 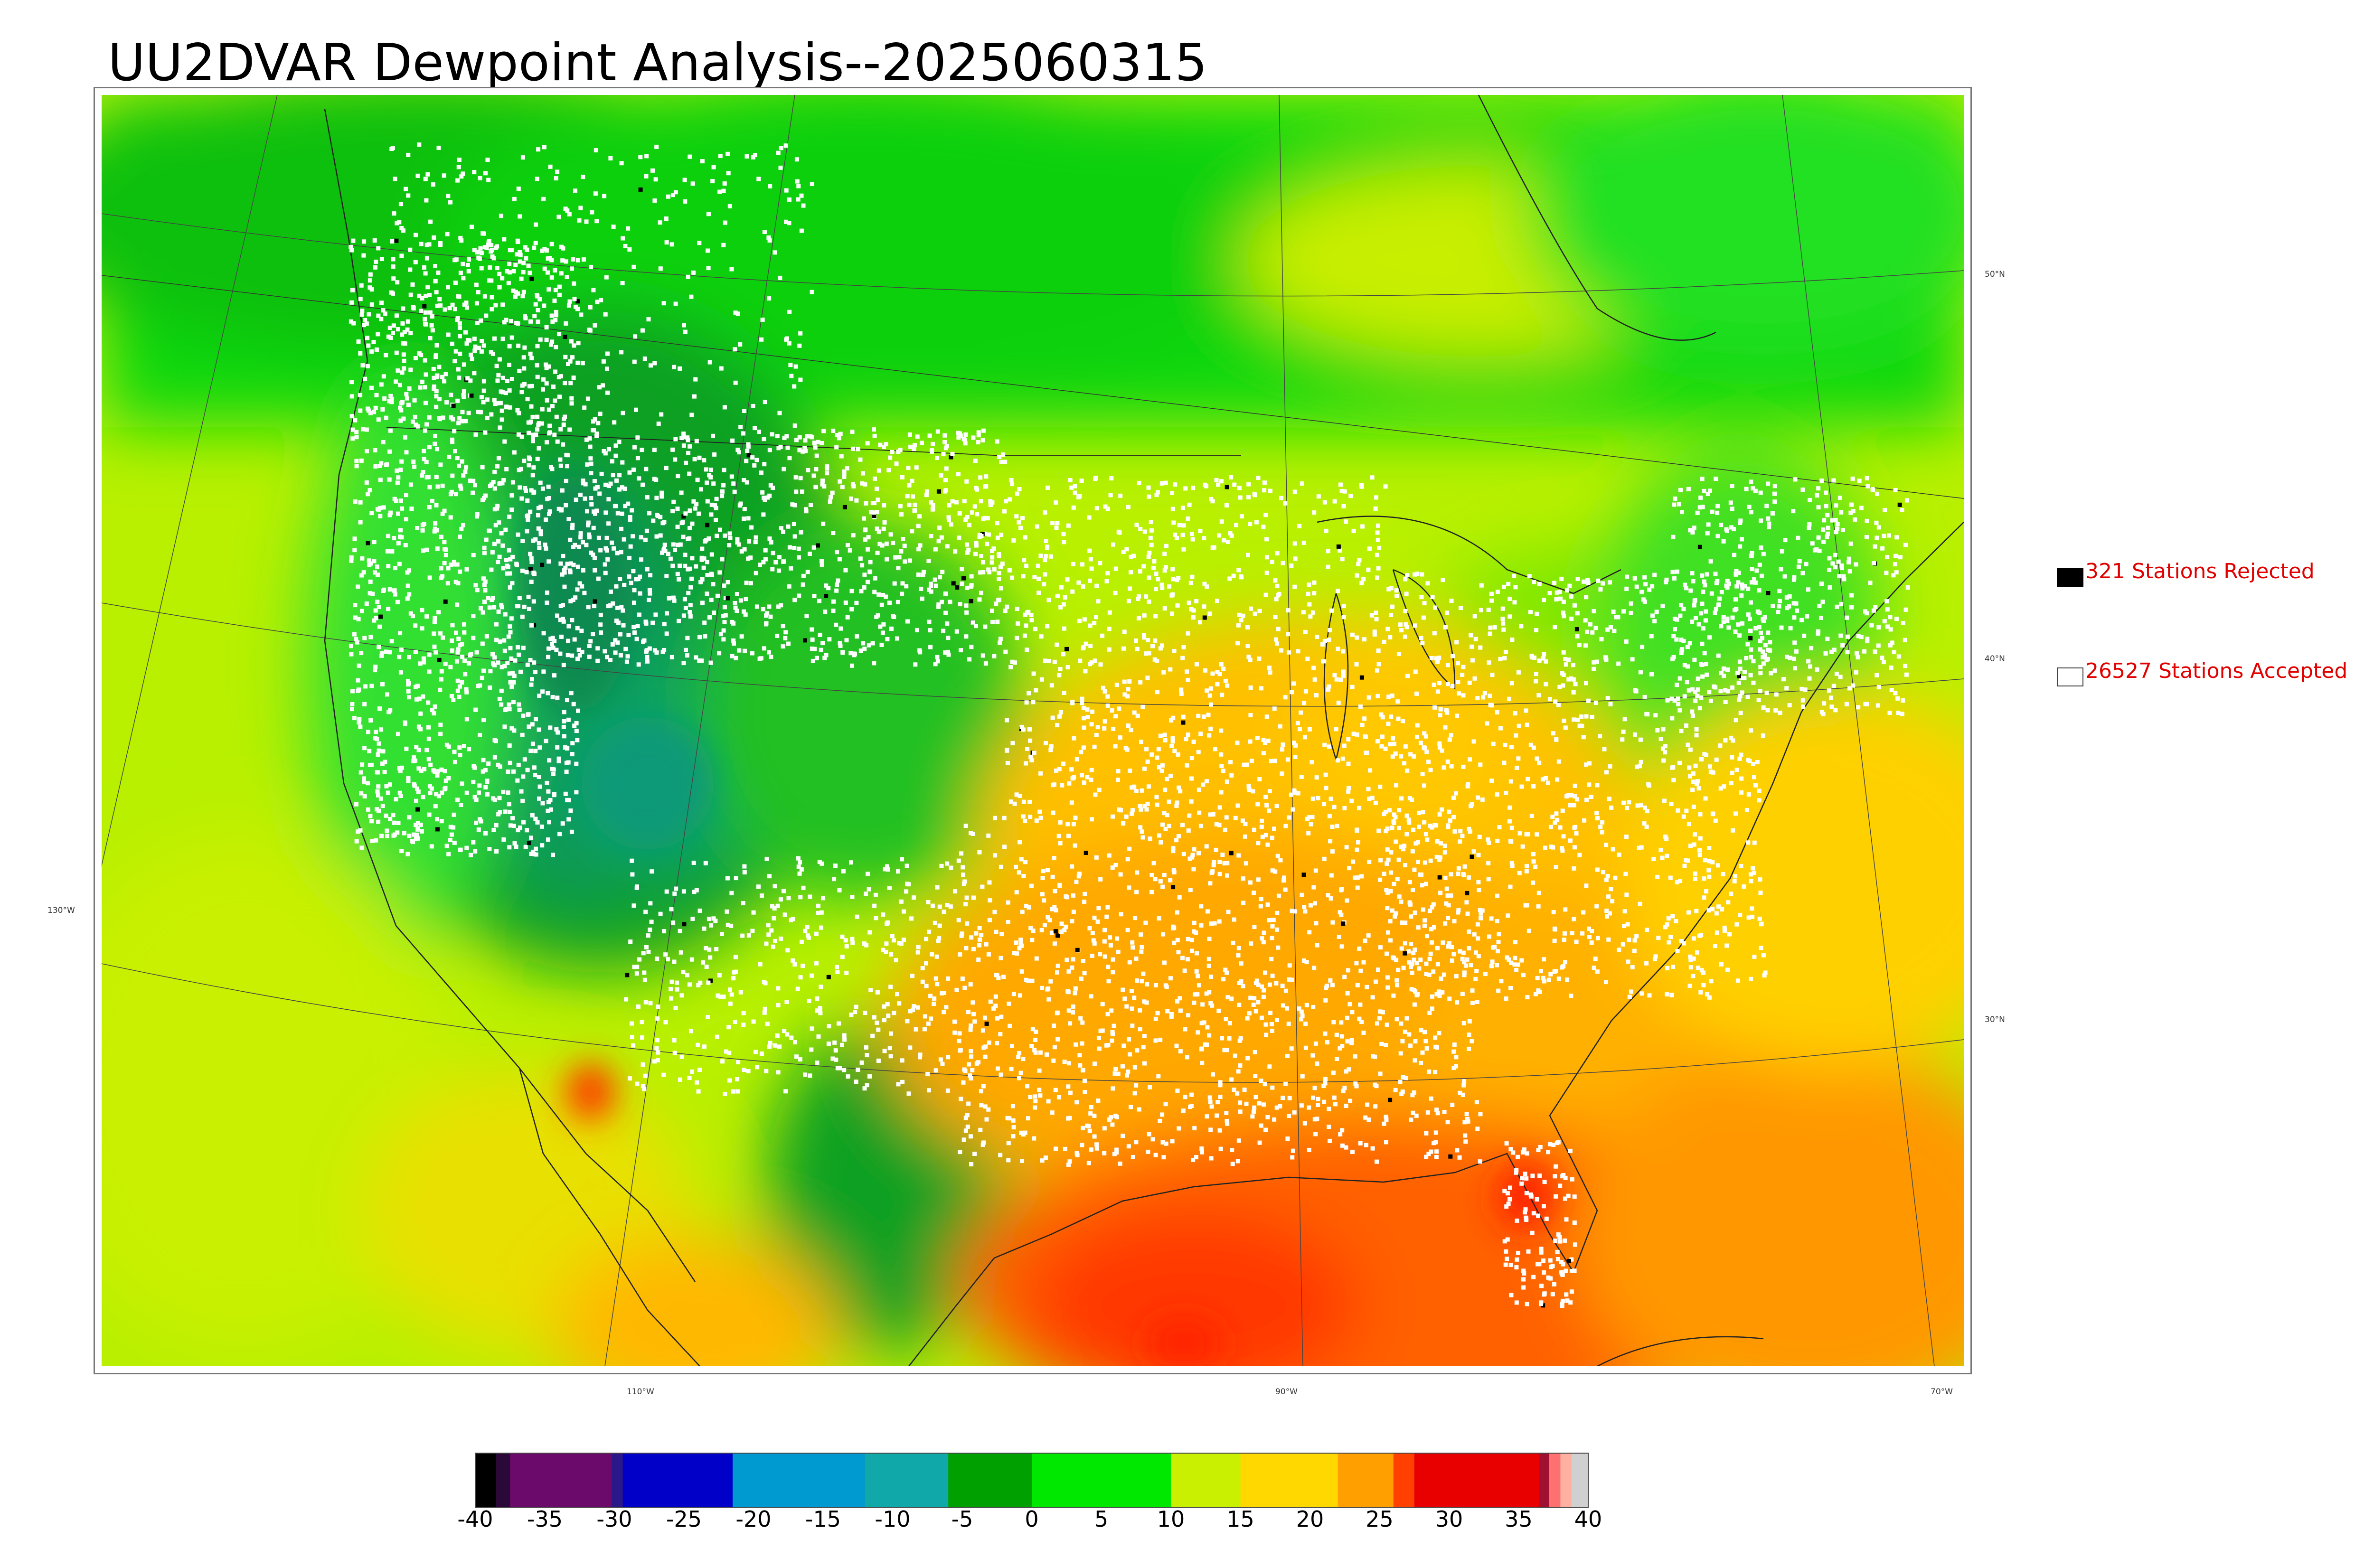 I want to click on lon-label-130w: 130°W, so click(x=61, y=910).